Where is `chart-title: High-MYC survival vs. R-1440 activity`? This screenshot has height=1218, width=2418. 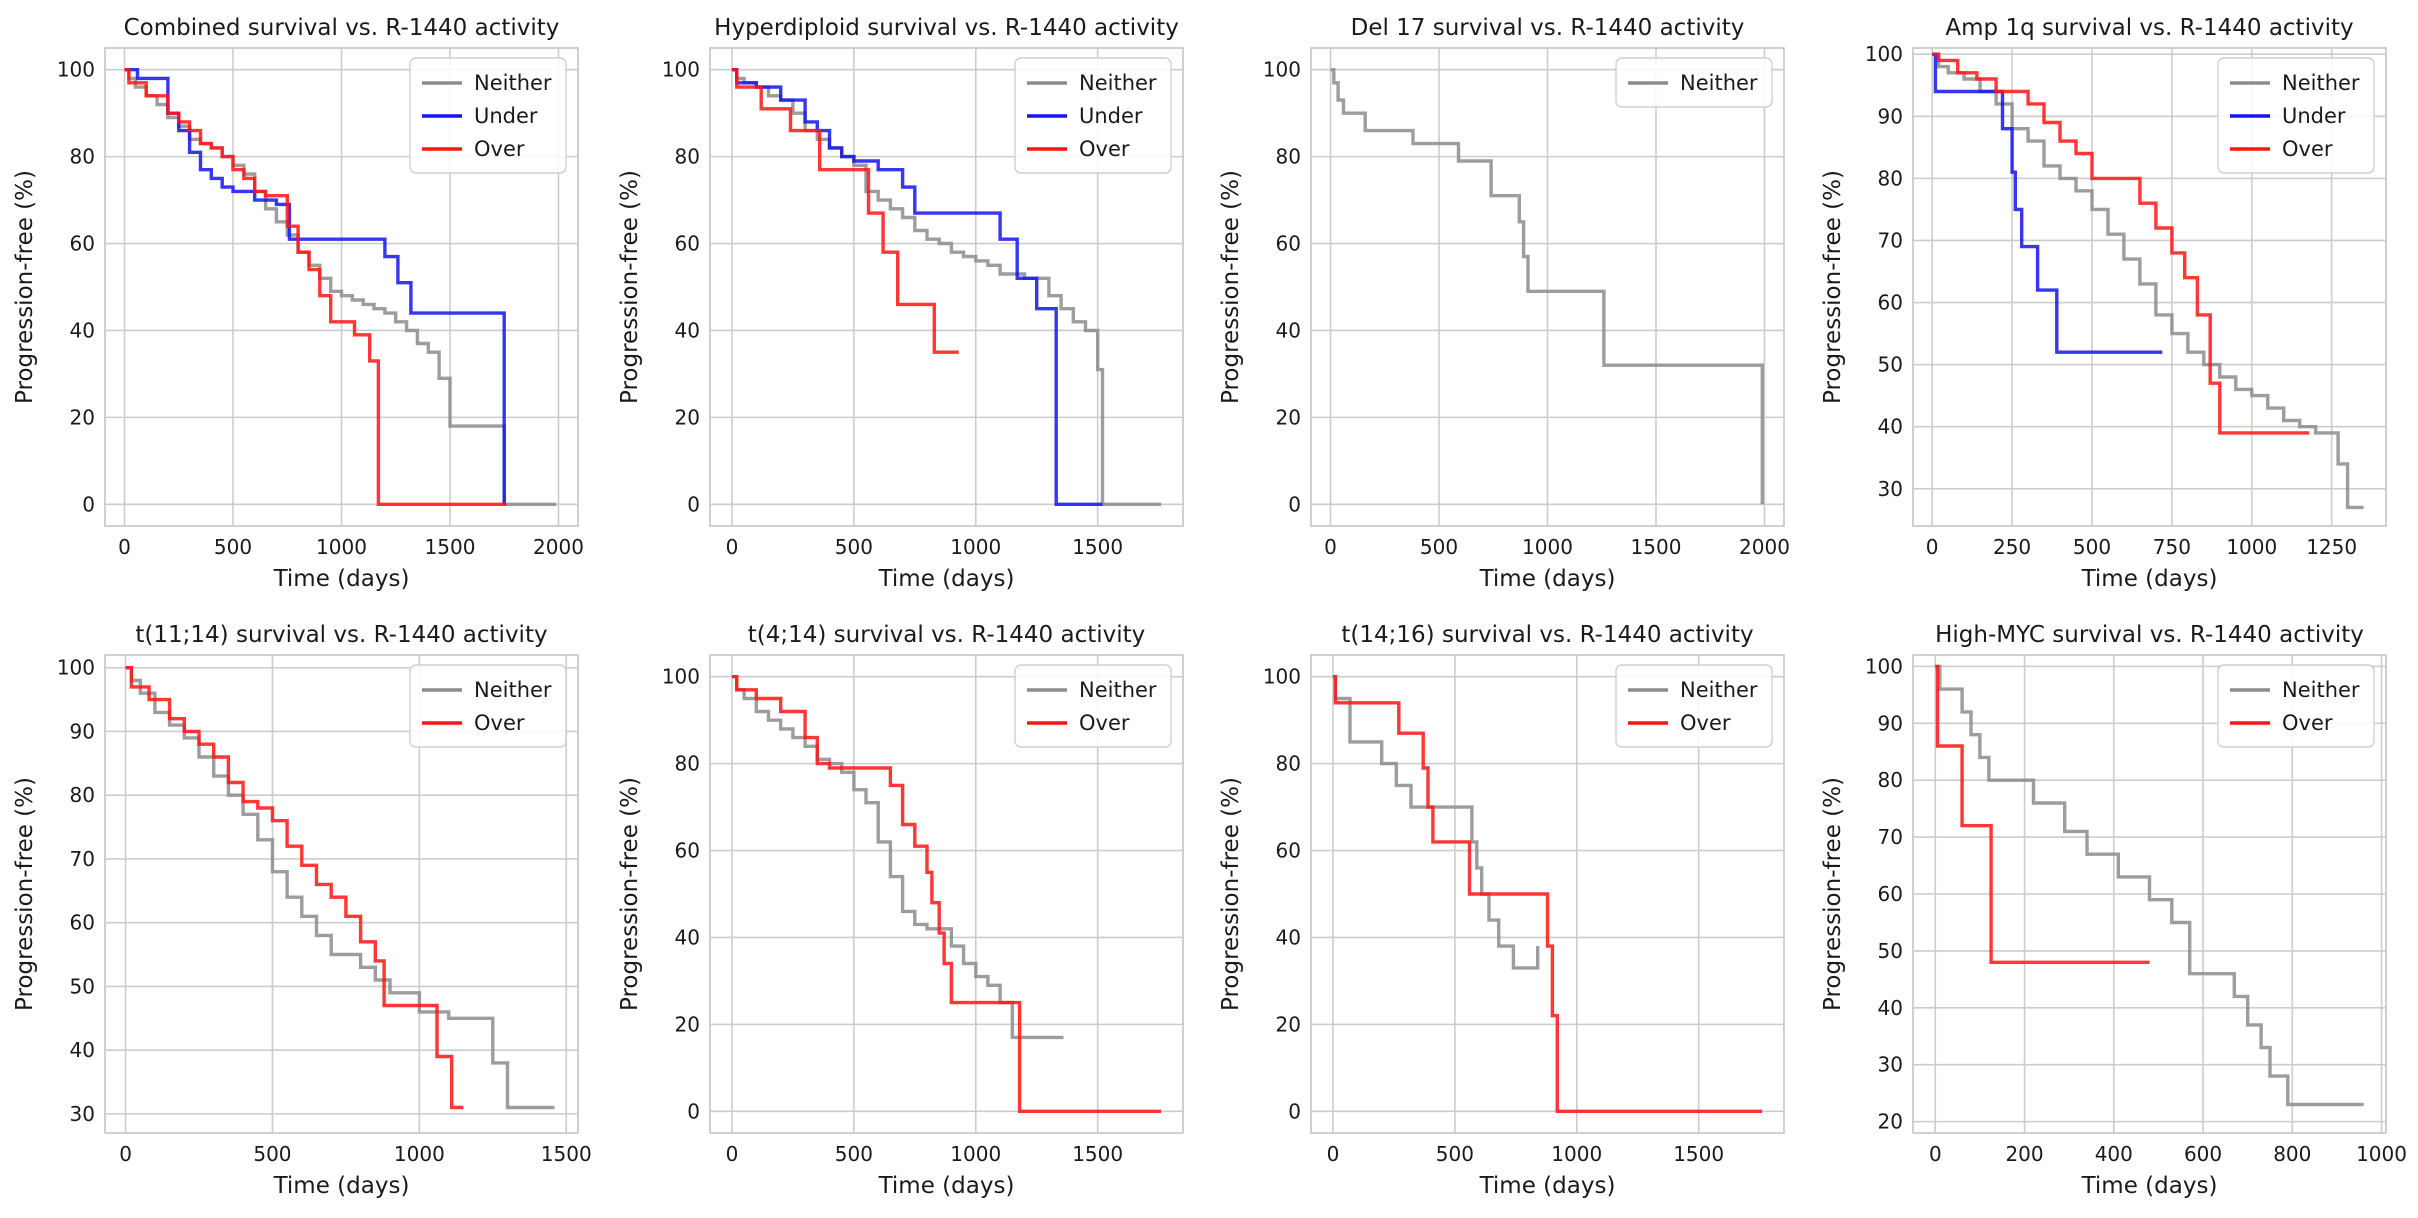
chart-title: High-MYC survival vs. R-1440 activity is located at coordinates (2149, 635).